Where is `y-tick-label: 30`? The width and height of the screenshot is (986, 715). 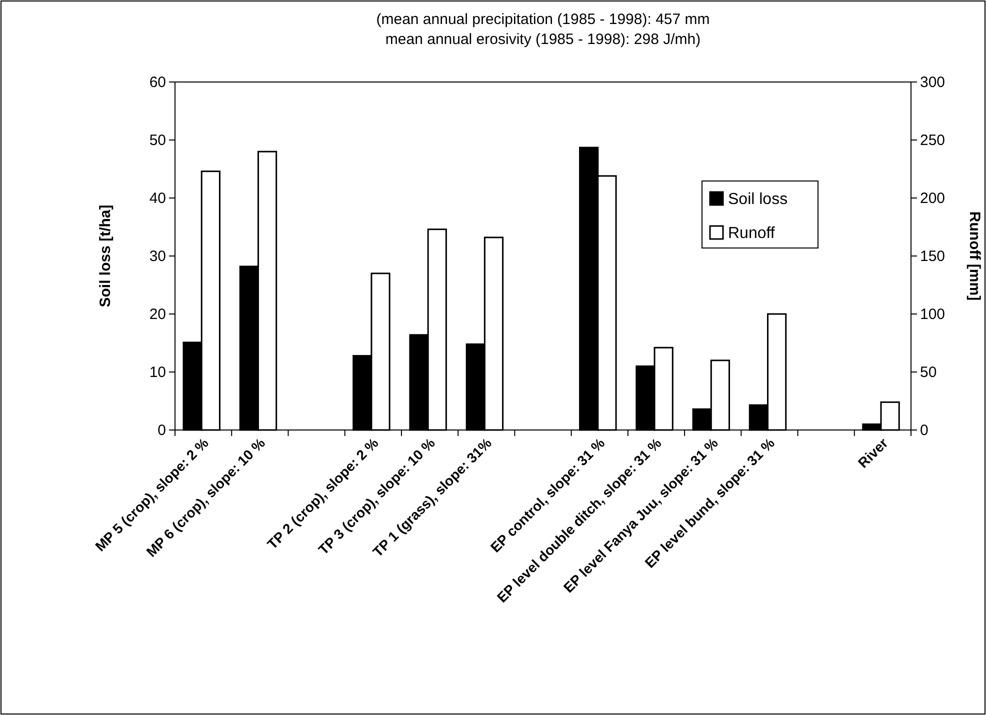 y-tick-label: 30 is located at coordinates (157, 256).